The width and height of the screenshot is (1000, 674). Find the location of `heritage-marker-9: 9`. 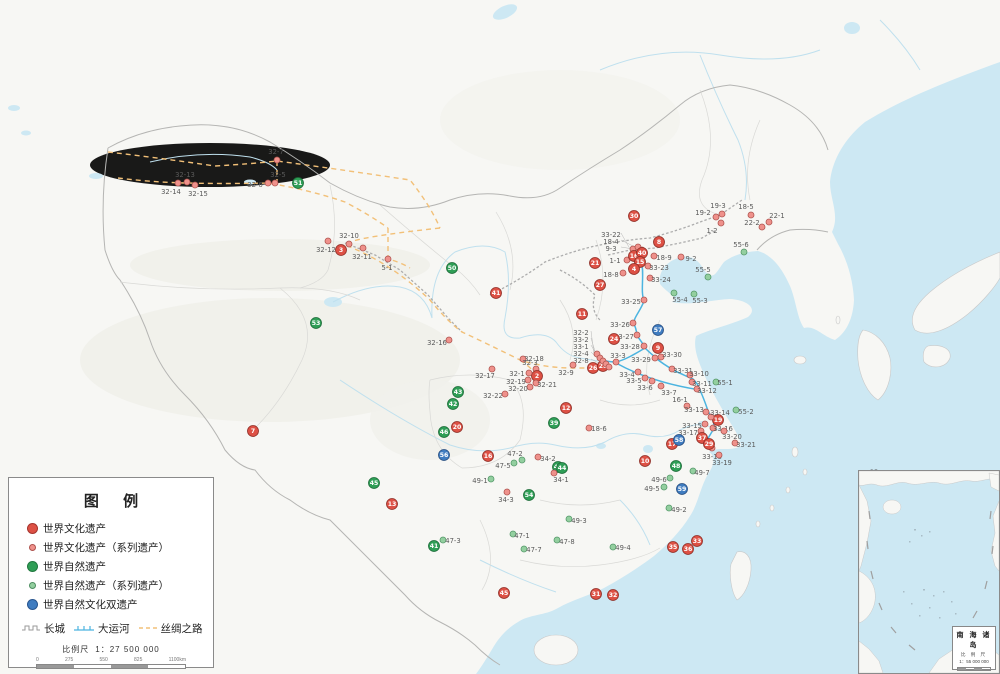

heritage-marker-9: 9 is located at coordinates (658, 348).